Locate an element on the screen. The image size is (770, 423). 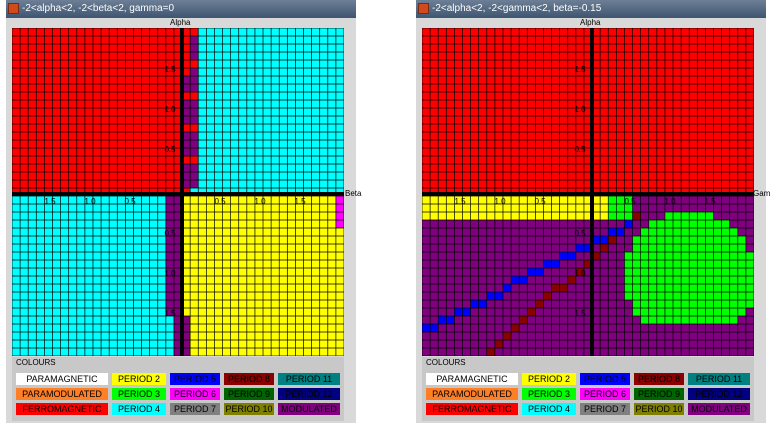
title-bar: -2<alpha<2, -2<gamma<2, beta=-0.15 is located at coordinates (591, 9).